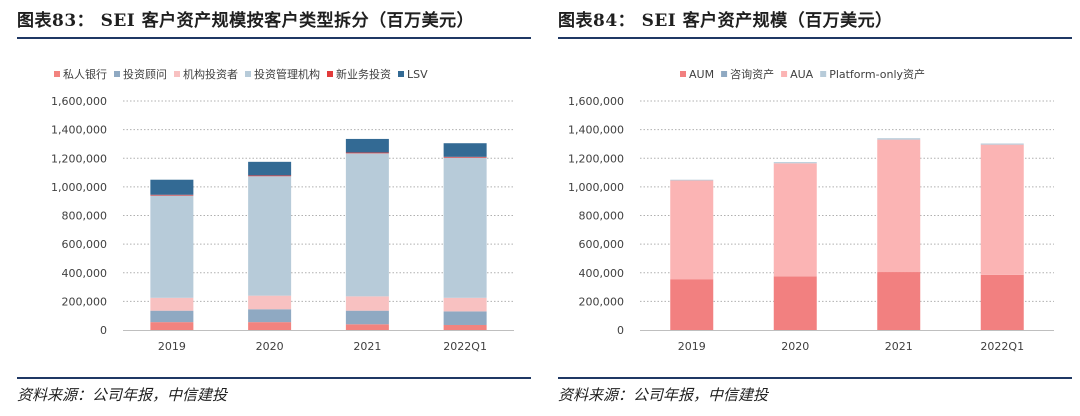 The height and width of the screenshot is (416, 1080). What do you see at coordinates (752, 74) in the screenshot?
I see `legend-label: 咨询资产` at bounding box center [752, 74].